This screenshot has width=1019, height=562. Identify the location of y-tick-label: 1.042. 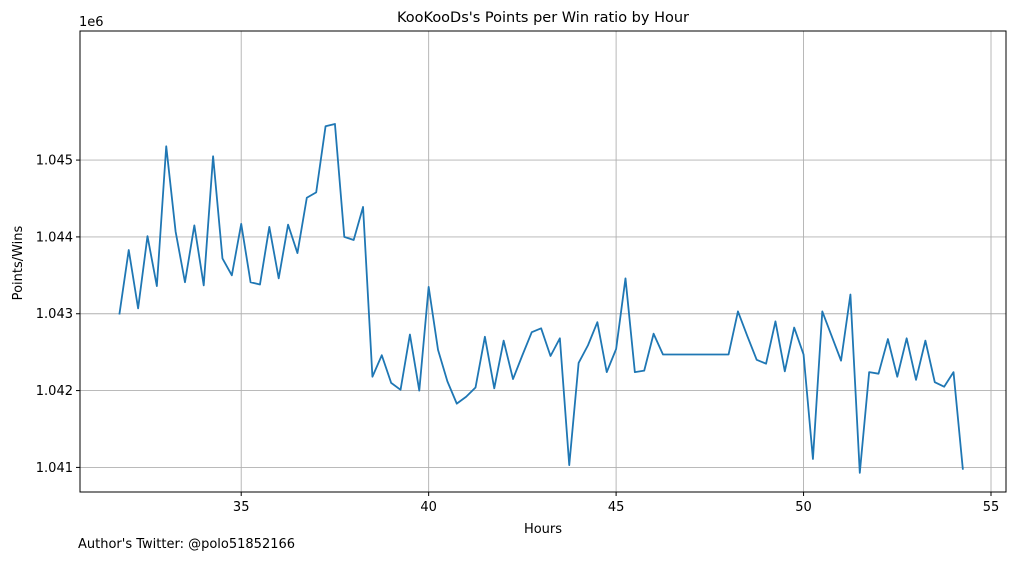
(54, 391).